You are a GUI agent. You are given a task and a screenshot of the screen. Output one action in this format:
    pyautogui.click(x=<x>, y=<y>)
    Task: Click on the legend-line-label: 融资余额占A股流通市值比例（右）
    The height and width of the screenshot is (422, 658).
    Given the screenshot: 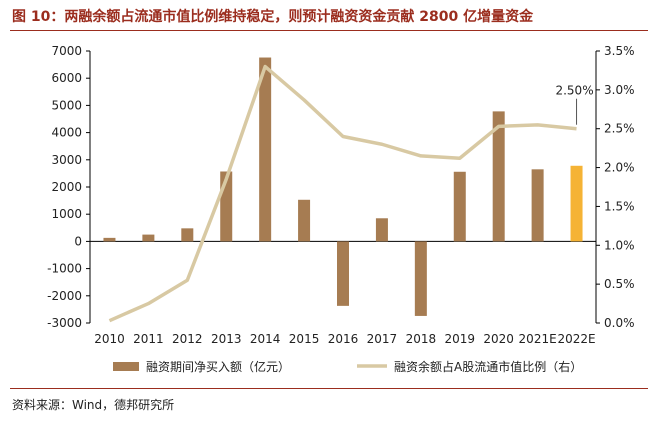 What is the action you would take?
    pyautogui.click(x=488, y=366)
    